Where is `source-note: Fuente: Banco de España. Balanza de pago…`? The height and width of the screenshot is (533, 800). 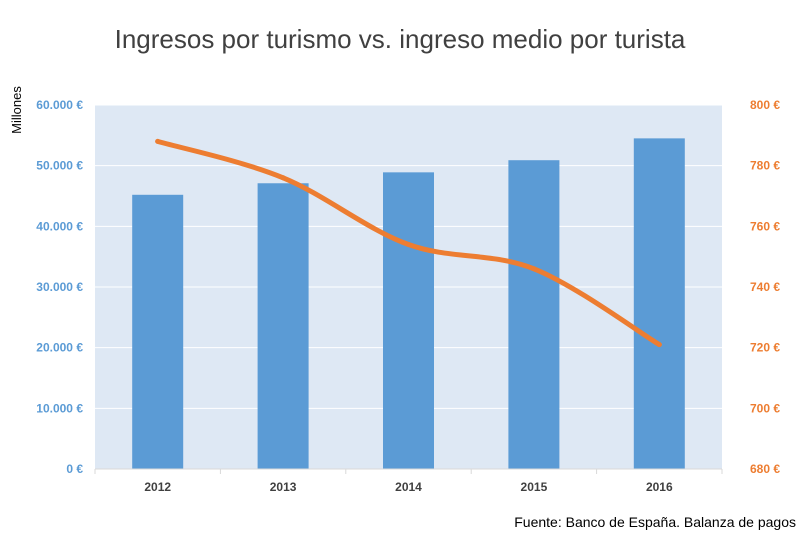
source-note: Fuente: Banco de España. Balanza de pago… is located at coordinates (655, 522).